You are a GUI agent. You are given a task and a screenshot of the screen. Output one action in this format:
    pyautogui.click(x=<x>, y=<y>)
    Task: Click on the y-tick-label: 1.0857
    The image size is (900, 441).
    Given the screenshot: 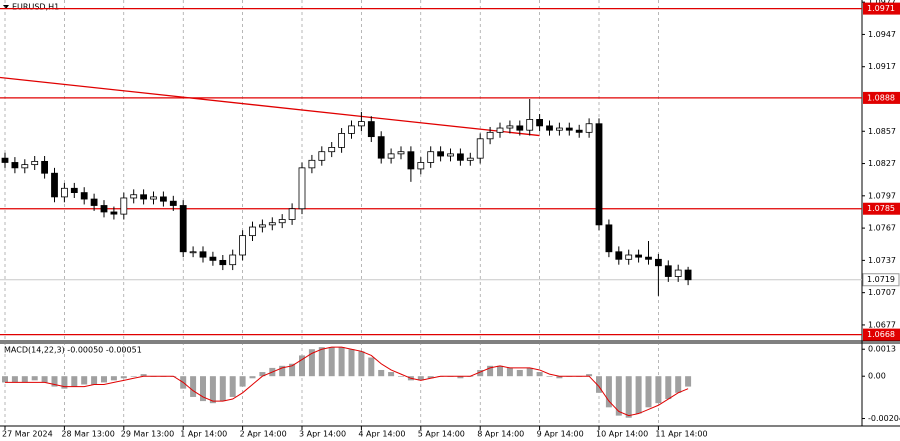 What is the action you would take?
    pyautogui.click(x=882, y=131)
    